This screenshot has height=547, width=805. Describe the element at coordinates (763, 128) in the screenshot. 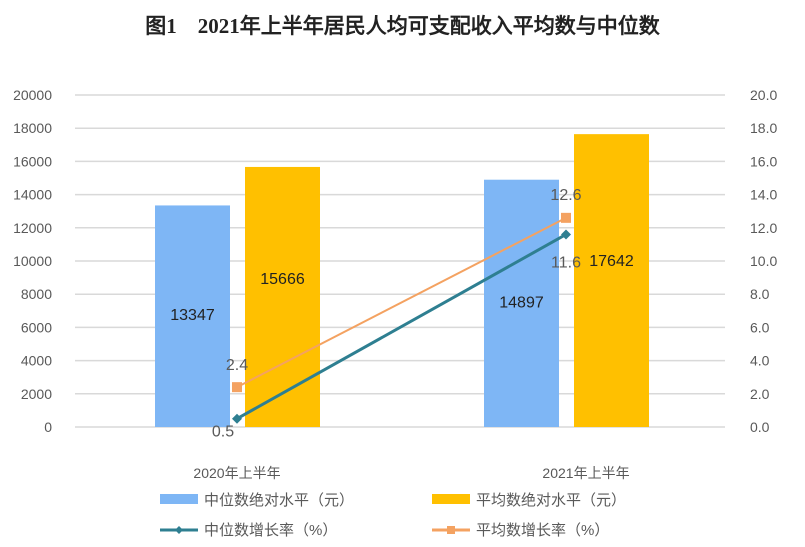

I see `y-right-tick: 18.0` at that location.